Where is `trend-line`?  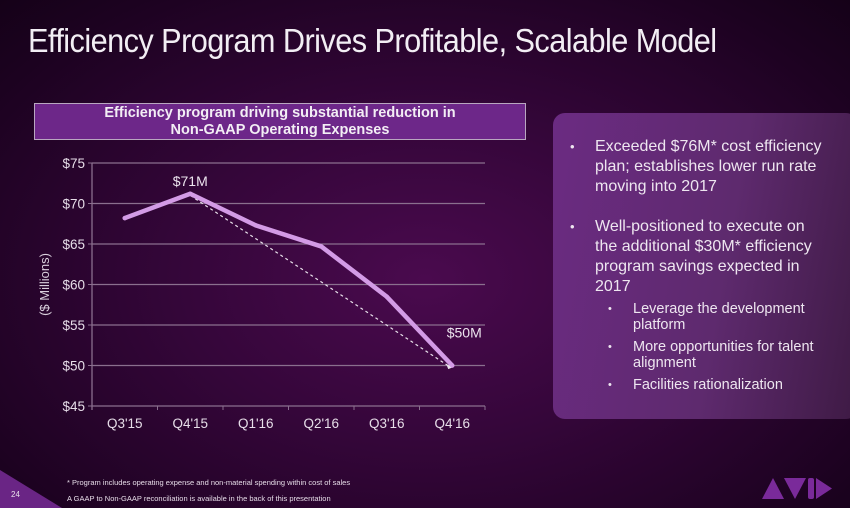
trend-line is located at coordinates (320, 281).